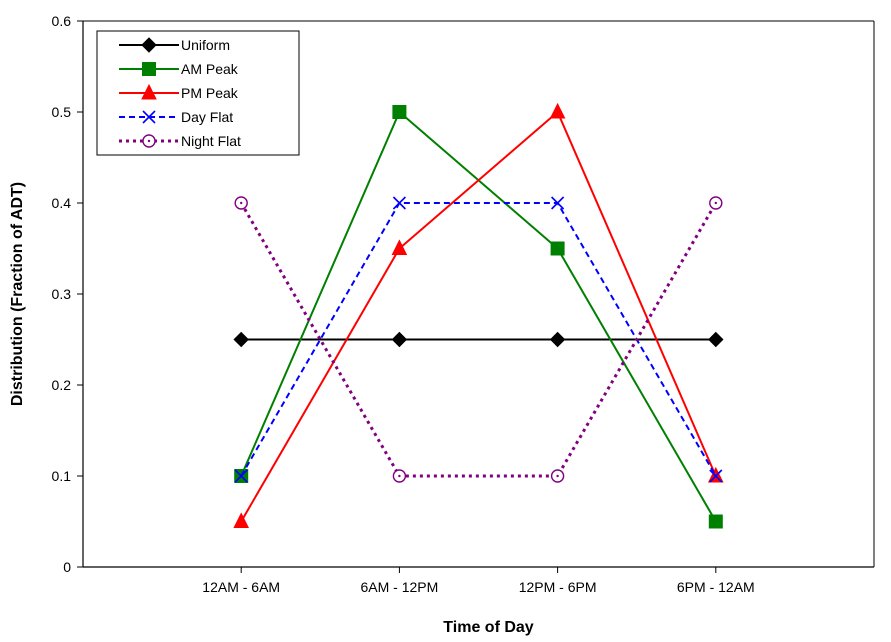 This screenshot has width=891, height=642. What do you see at coordinates (210, 69) in the screenshot?
I see `legend-label-am-peak: AM Peak` at bounding box center [210, 69].